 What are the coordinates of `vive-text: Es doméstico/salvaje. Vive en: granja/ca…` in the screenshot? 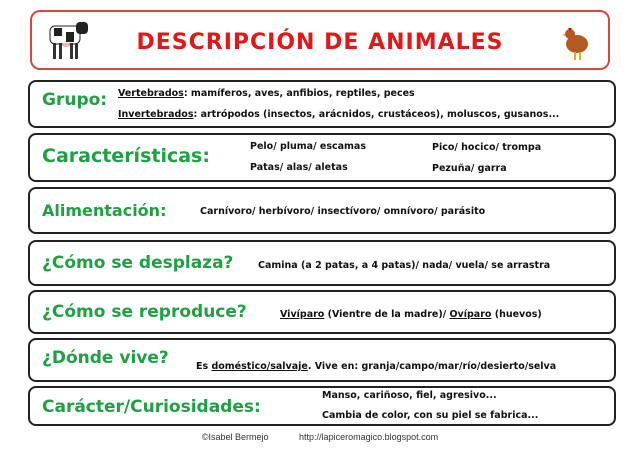 It's located at (376, 366).